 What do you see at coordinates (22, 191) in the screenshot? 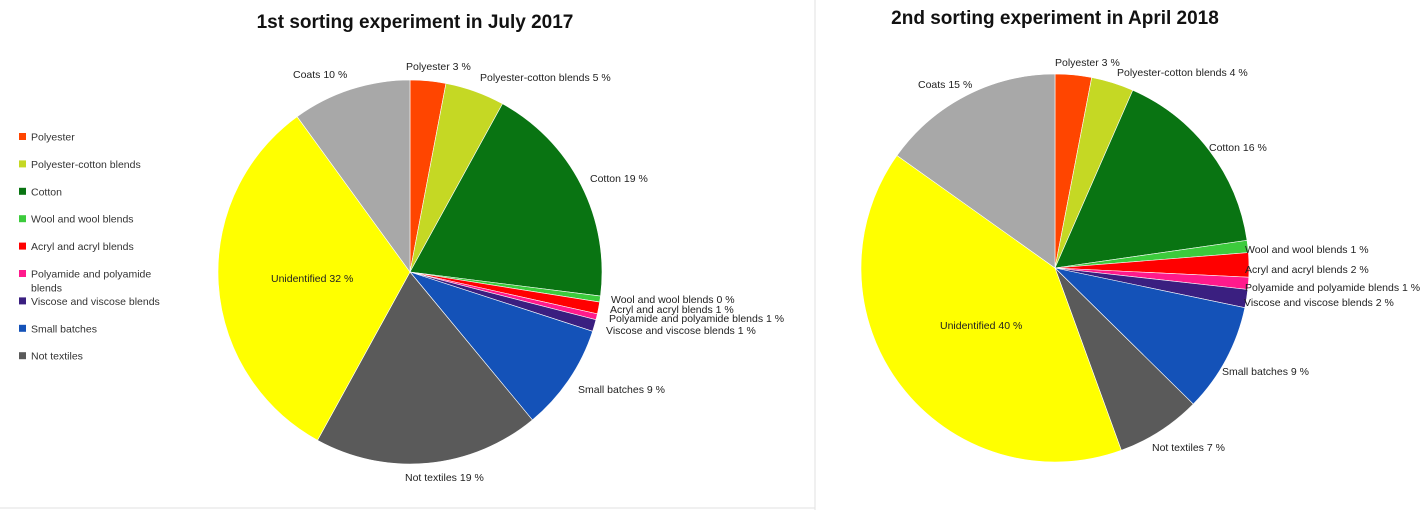
I see `legend-swatch-cotton` at bounding box center [22, 191].